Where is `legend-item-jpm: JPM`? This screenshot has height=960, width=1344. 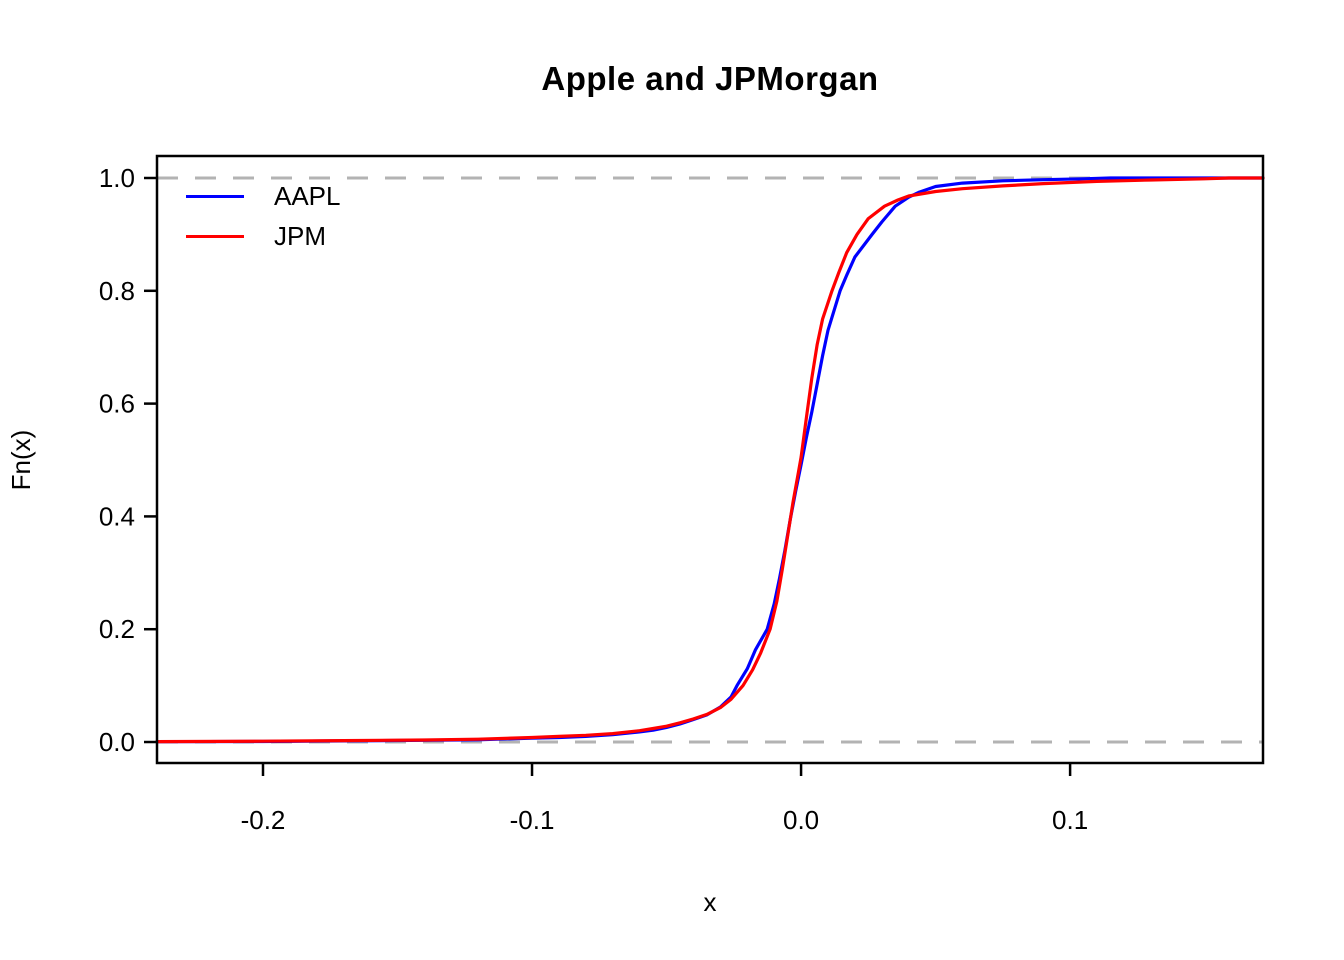 legend-item-jpm: JPM is located at coordinates (263, 236).